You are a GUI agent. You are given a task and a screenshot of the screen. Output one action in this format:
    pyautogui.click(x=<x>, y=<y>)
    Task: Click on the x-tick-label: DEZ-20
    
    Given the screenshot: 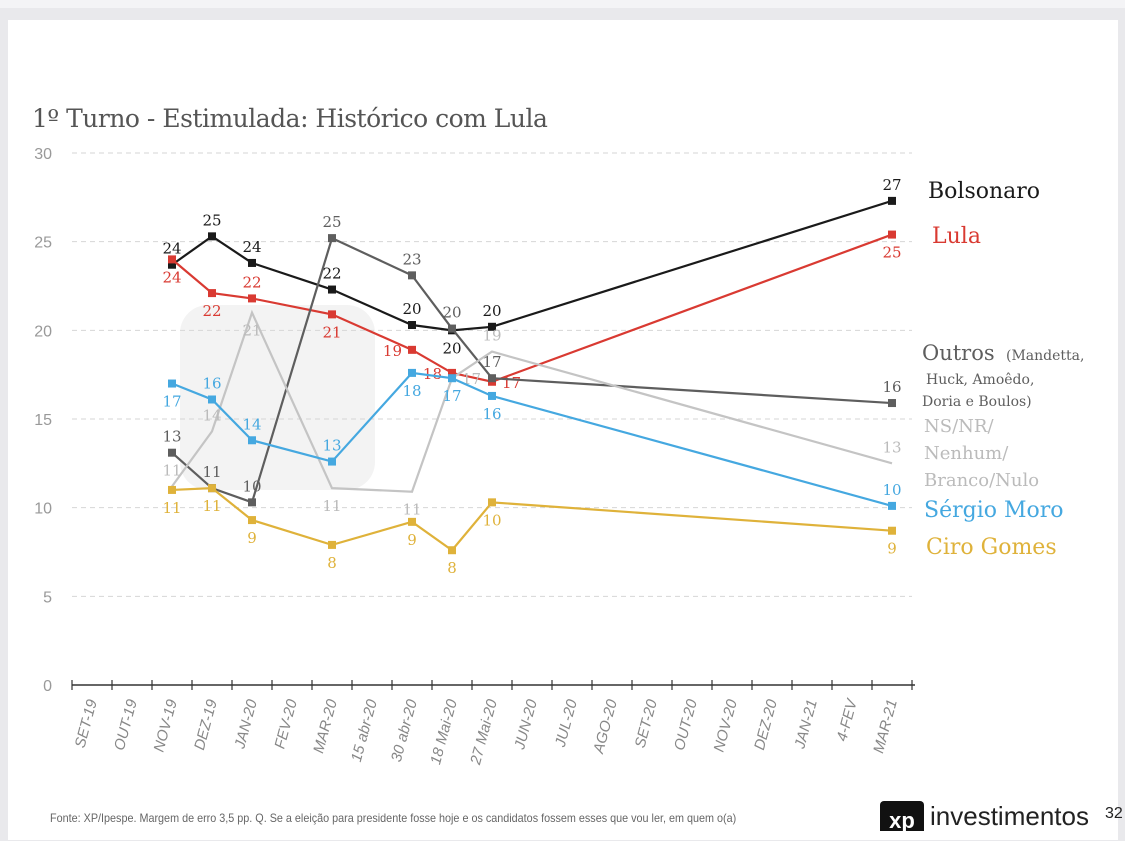 What is the action you would take?
    pyautogui.click(x=766, y=724)
    